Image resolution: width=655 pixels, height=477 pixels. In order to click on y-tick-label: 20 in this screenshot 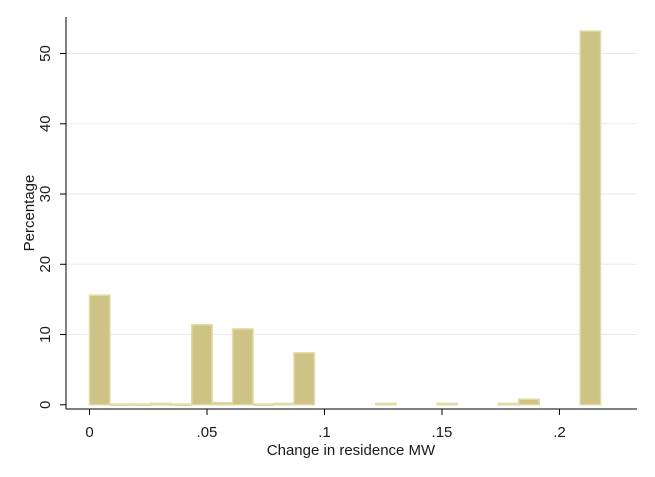, I will do `click(45, 264)`.